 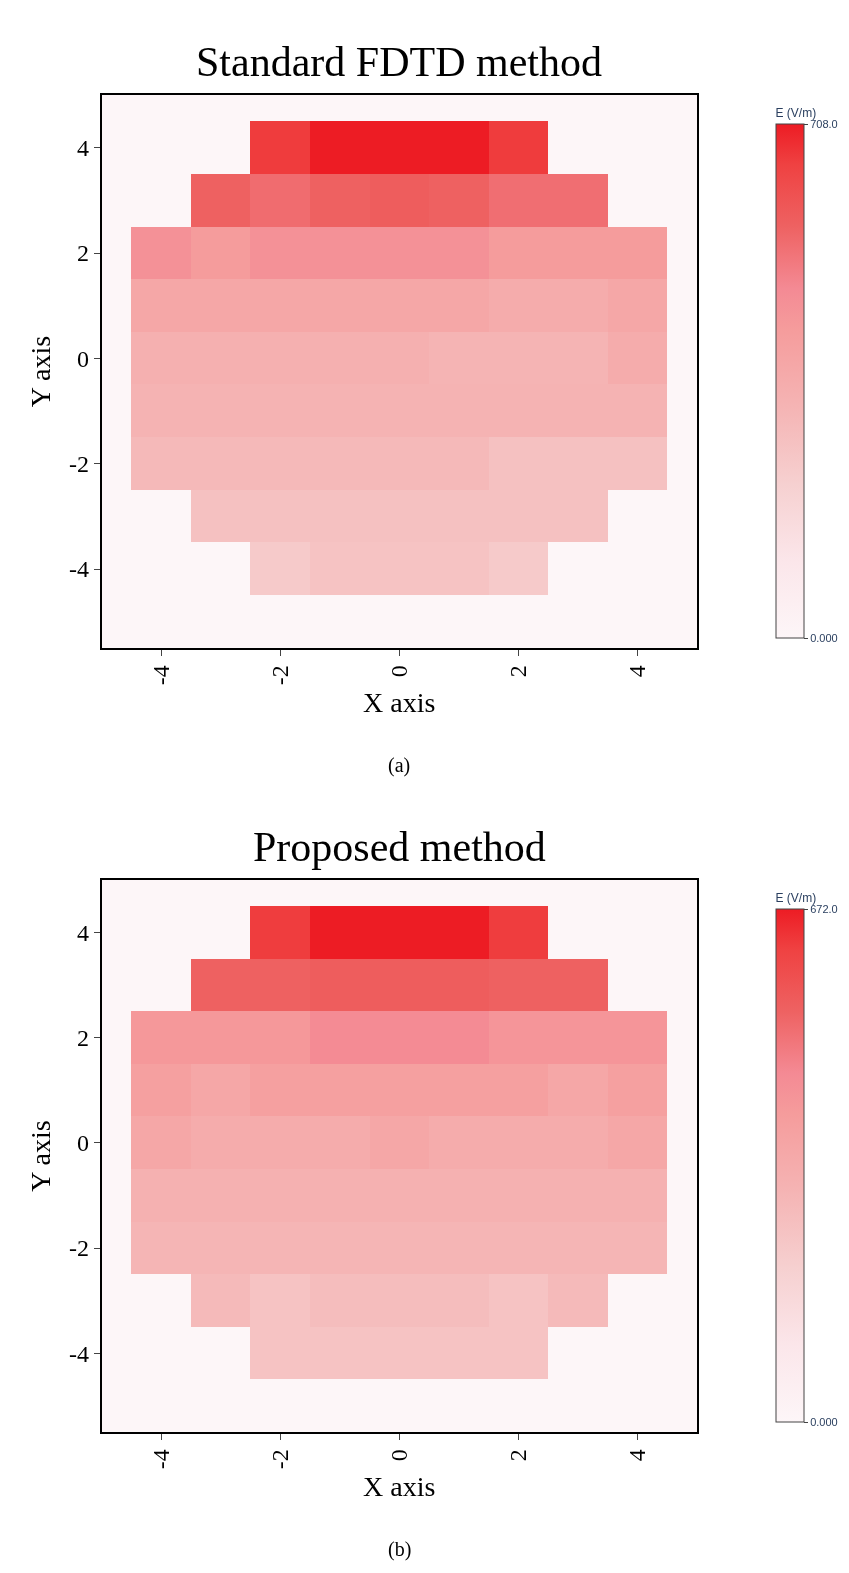 What do you see at coordinates (399, 765) in the screenshot?
I see `text: (a)` at bounding box center [399, 765].